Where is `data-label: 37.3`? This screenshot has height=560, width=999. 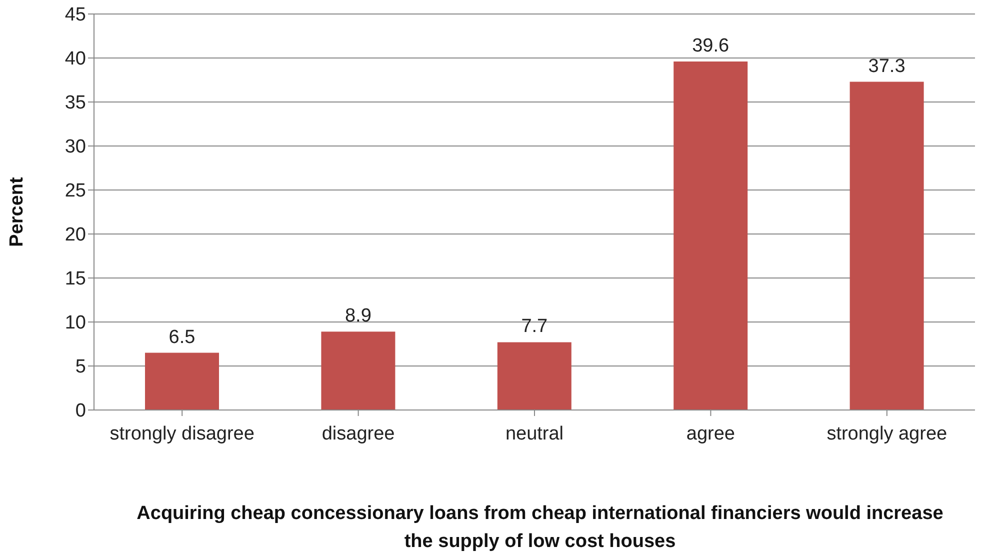 data-label: 37.3 is located at coordinates (887, 66).